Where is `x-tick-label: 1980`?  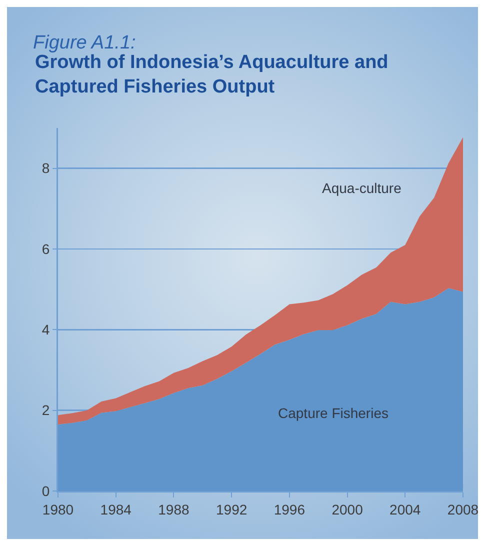
x-tick-label: 1980 is located at coordinates (58, 509).